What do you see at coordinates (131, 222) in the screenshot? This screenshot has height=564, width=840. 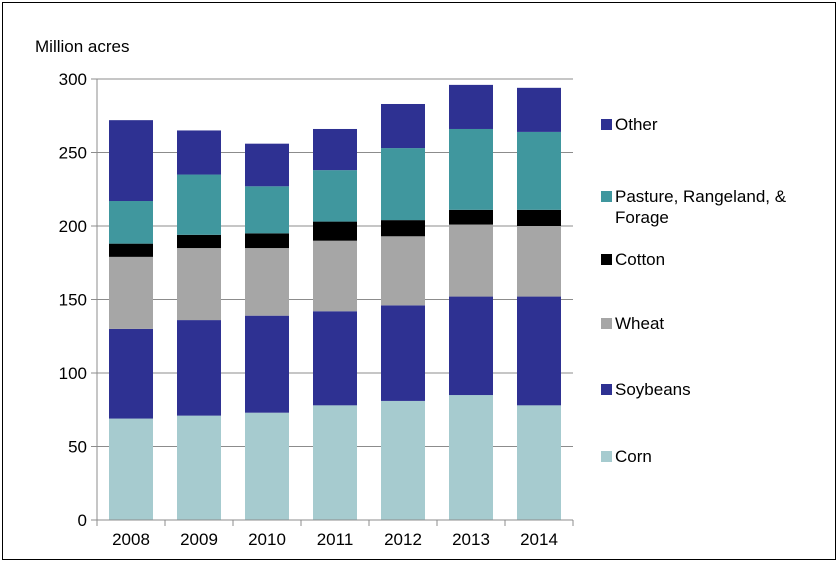 I see `bar-pasture-rangeland-forage-2008` at bounding box center [131, 222].